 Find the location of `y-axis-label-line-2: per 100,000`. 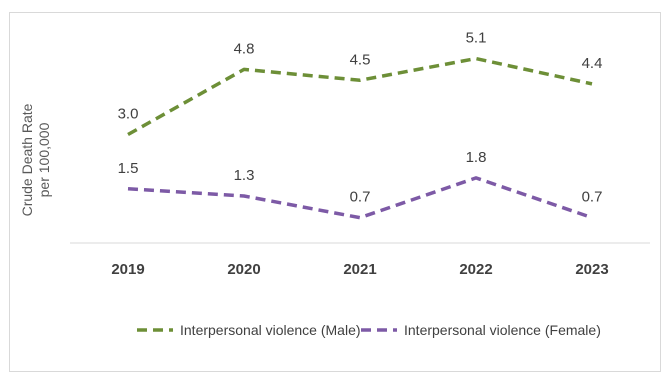

y-axis-label-line-2: per 100,000 is located at coordinates (44, 159).